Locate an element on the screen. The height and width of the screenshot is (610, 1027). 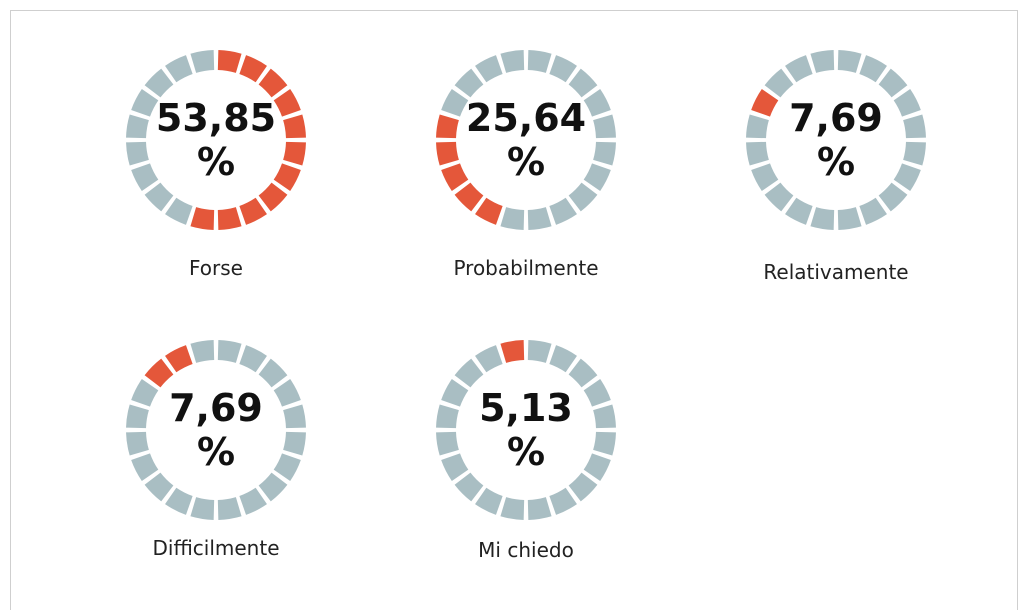
gauge-label: Mi chiedo is located at coordinates (526, 550).